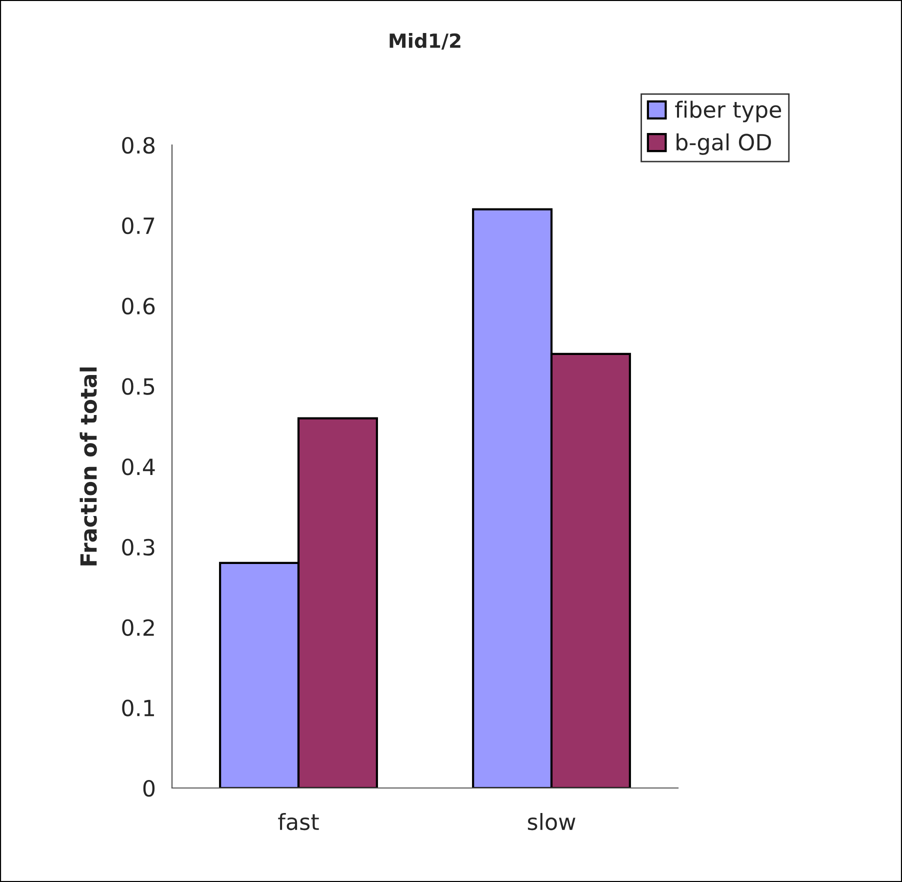 Image resolution: width=902 pixels, height=882 pixels. I want to click on y-tick-label: 0.7, so click(138, 225).